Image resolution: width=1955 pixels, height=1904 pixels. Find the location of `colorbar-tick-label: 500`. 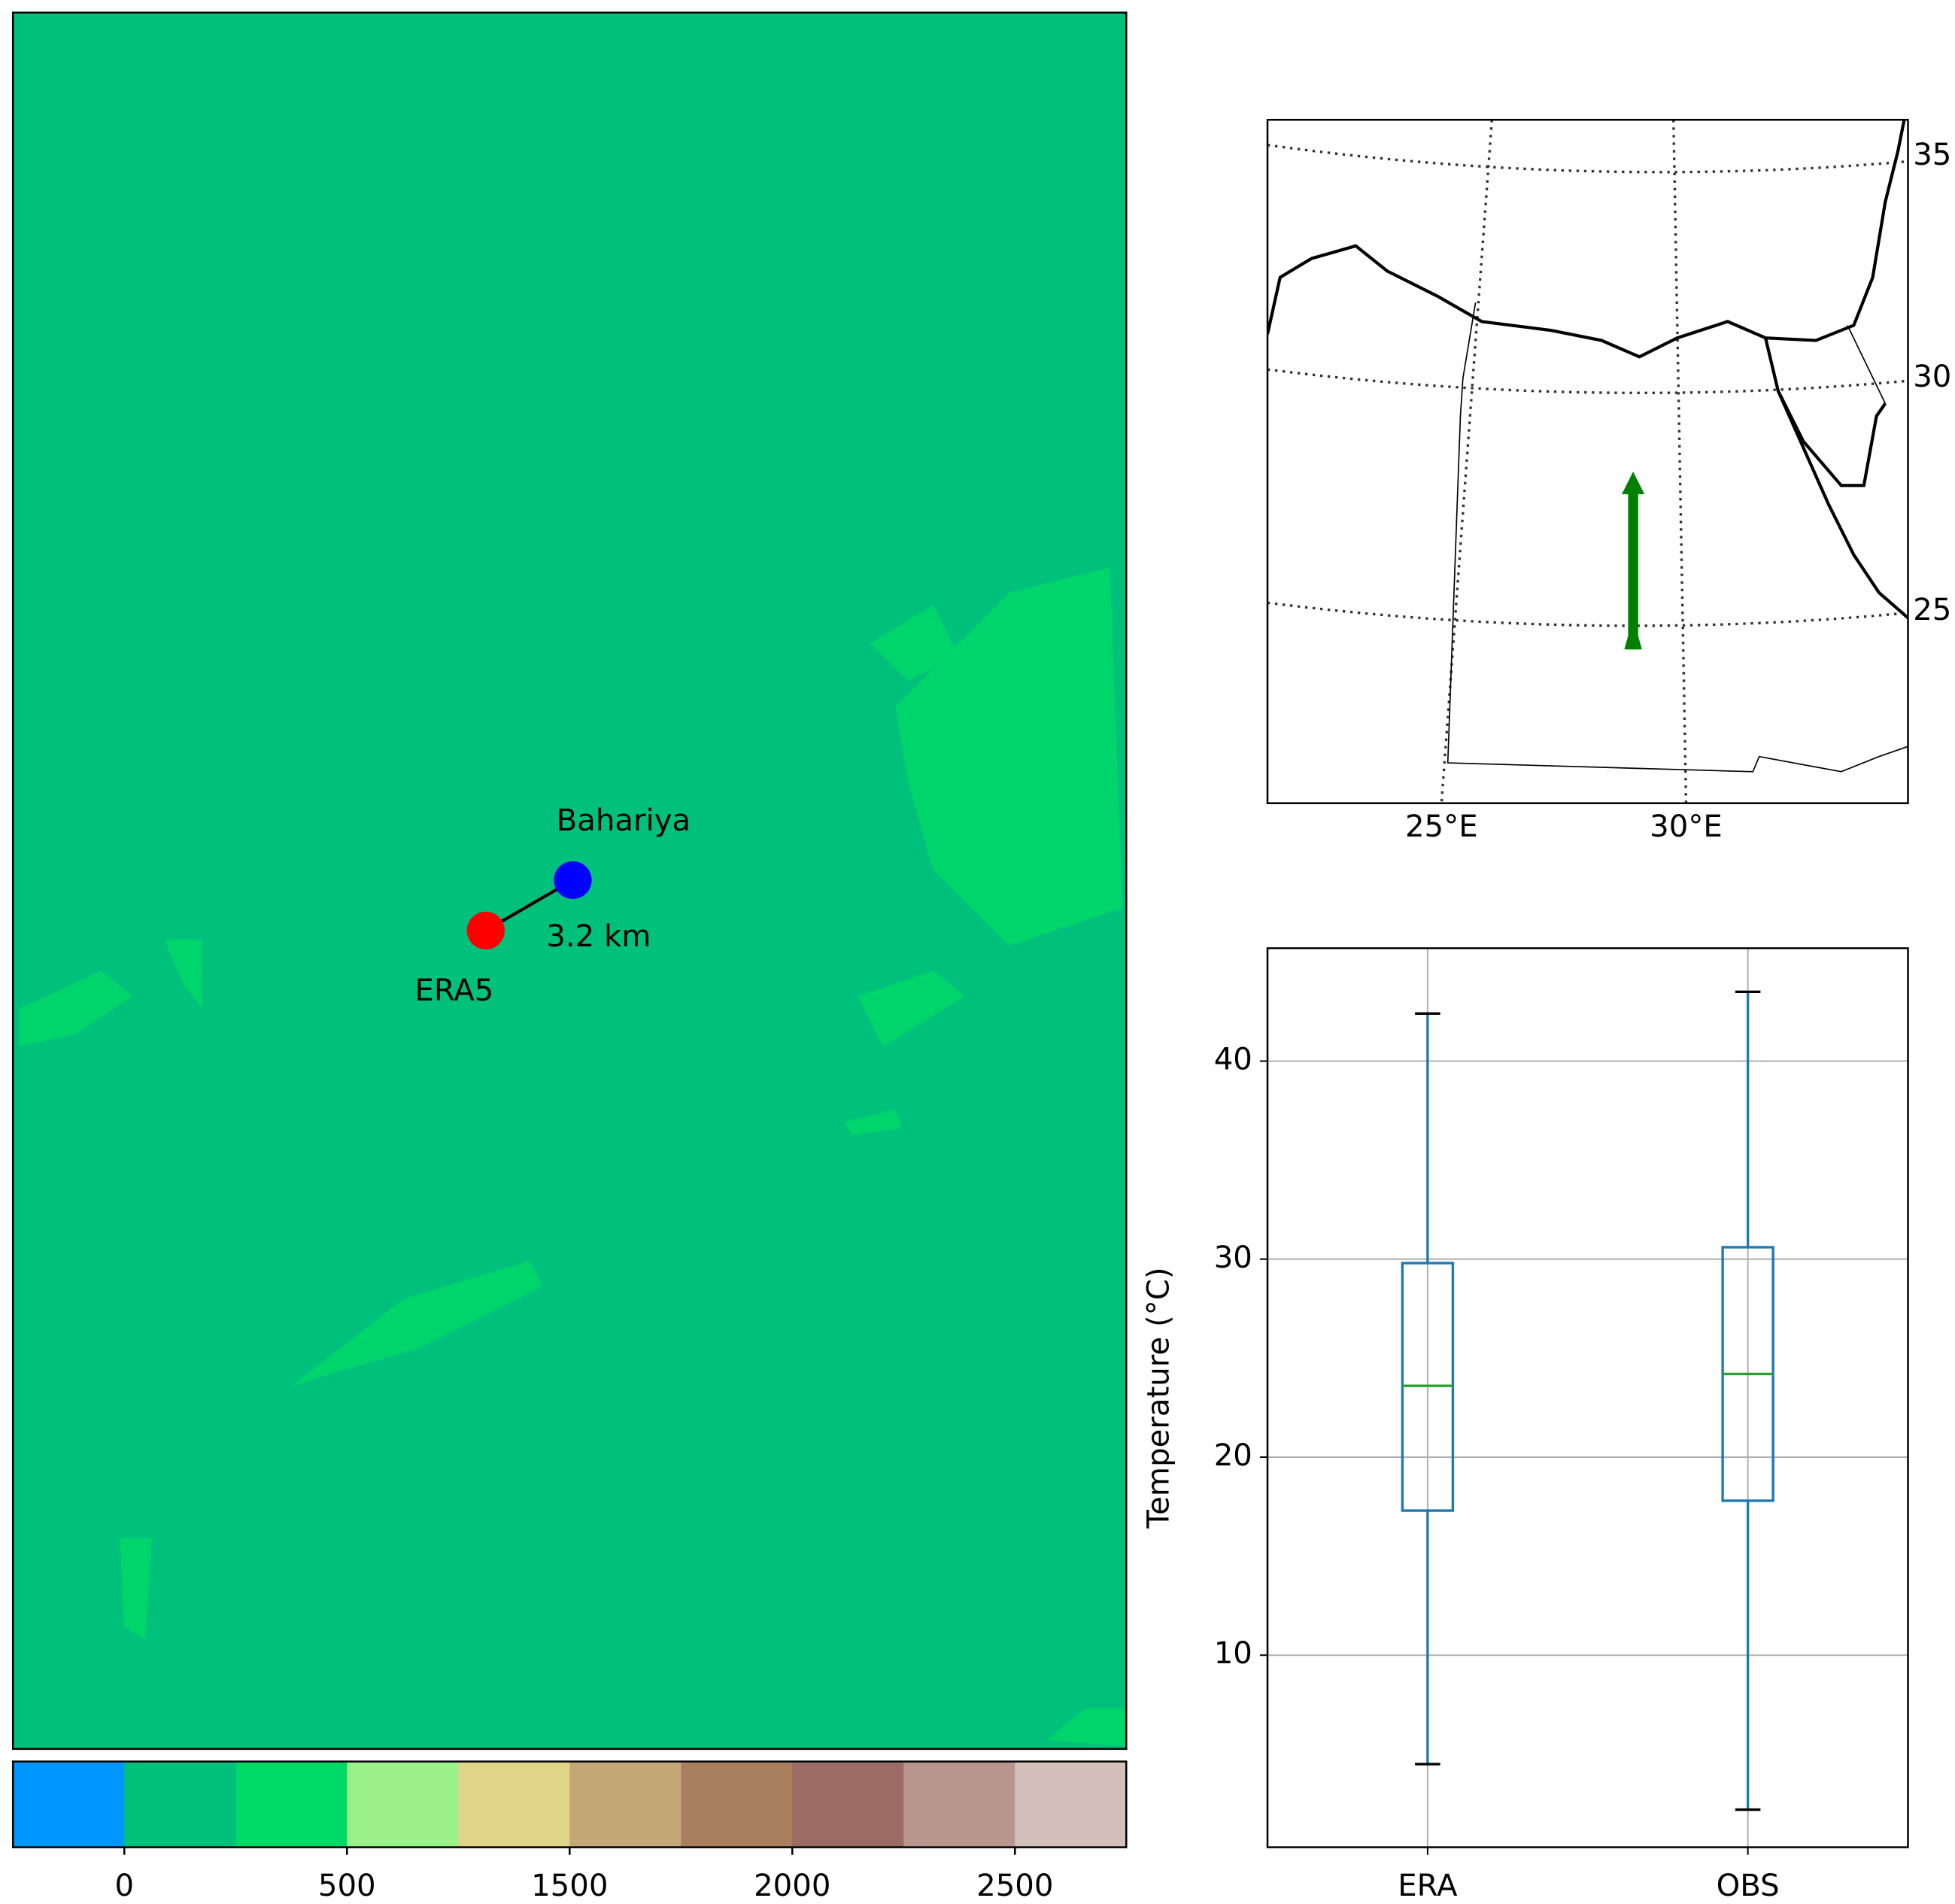

colorbar-tick-label: 500 is located at coordinates (347, 1886).